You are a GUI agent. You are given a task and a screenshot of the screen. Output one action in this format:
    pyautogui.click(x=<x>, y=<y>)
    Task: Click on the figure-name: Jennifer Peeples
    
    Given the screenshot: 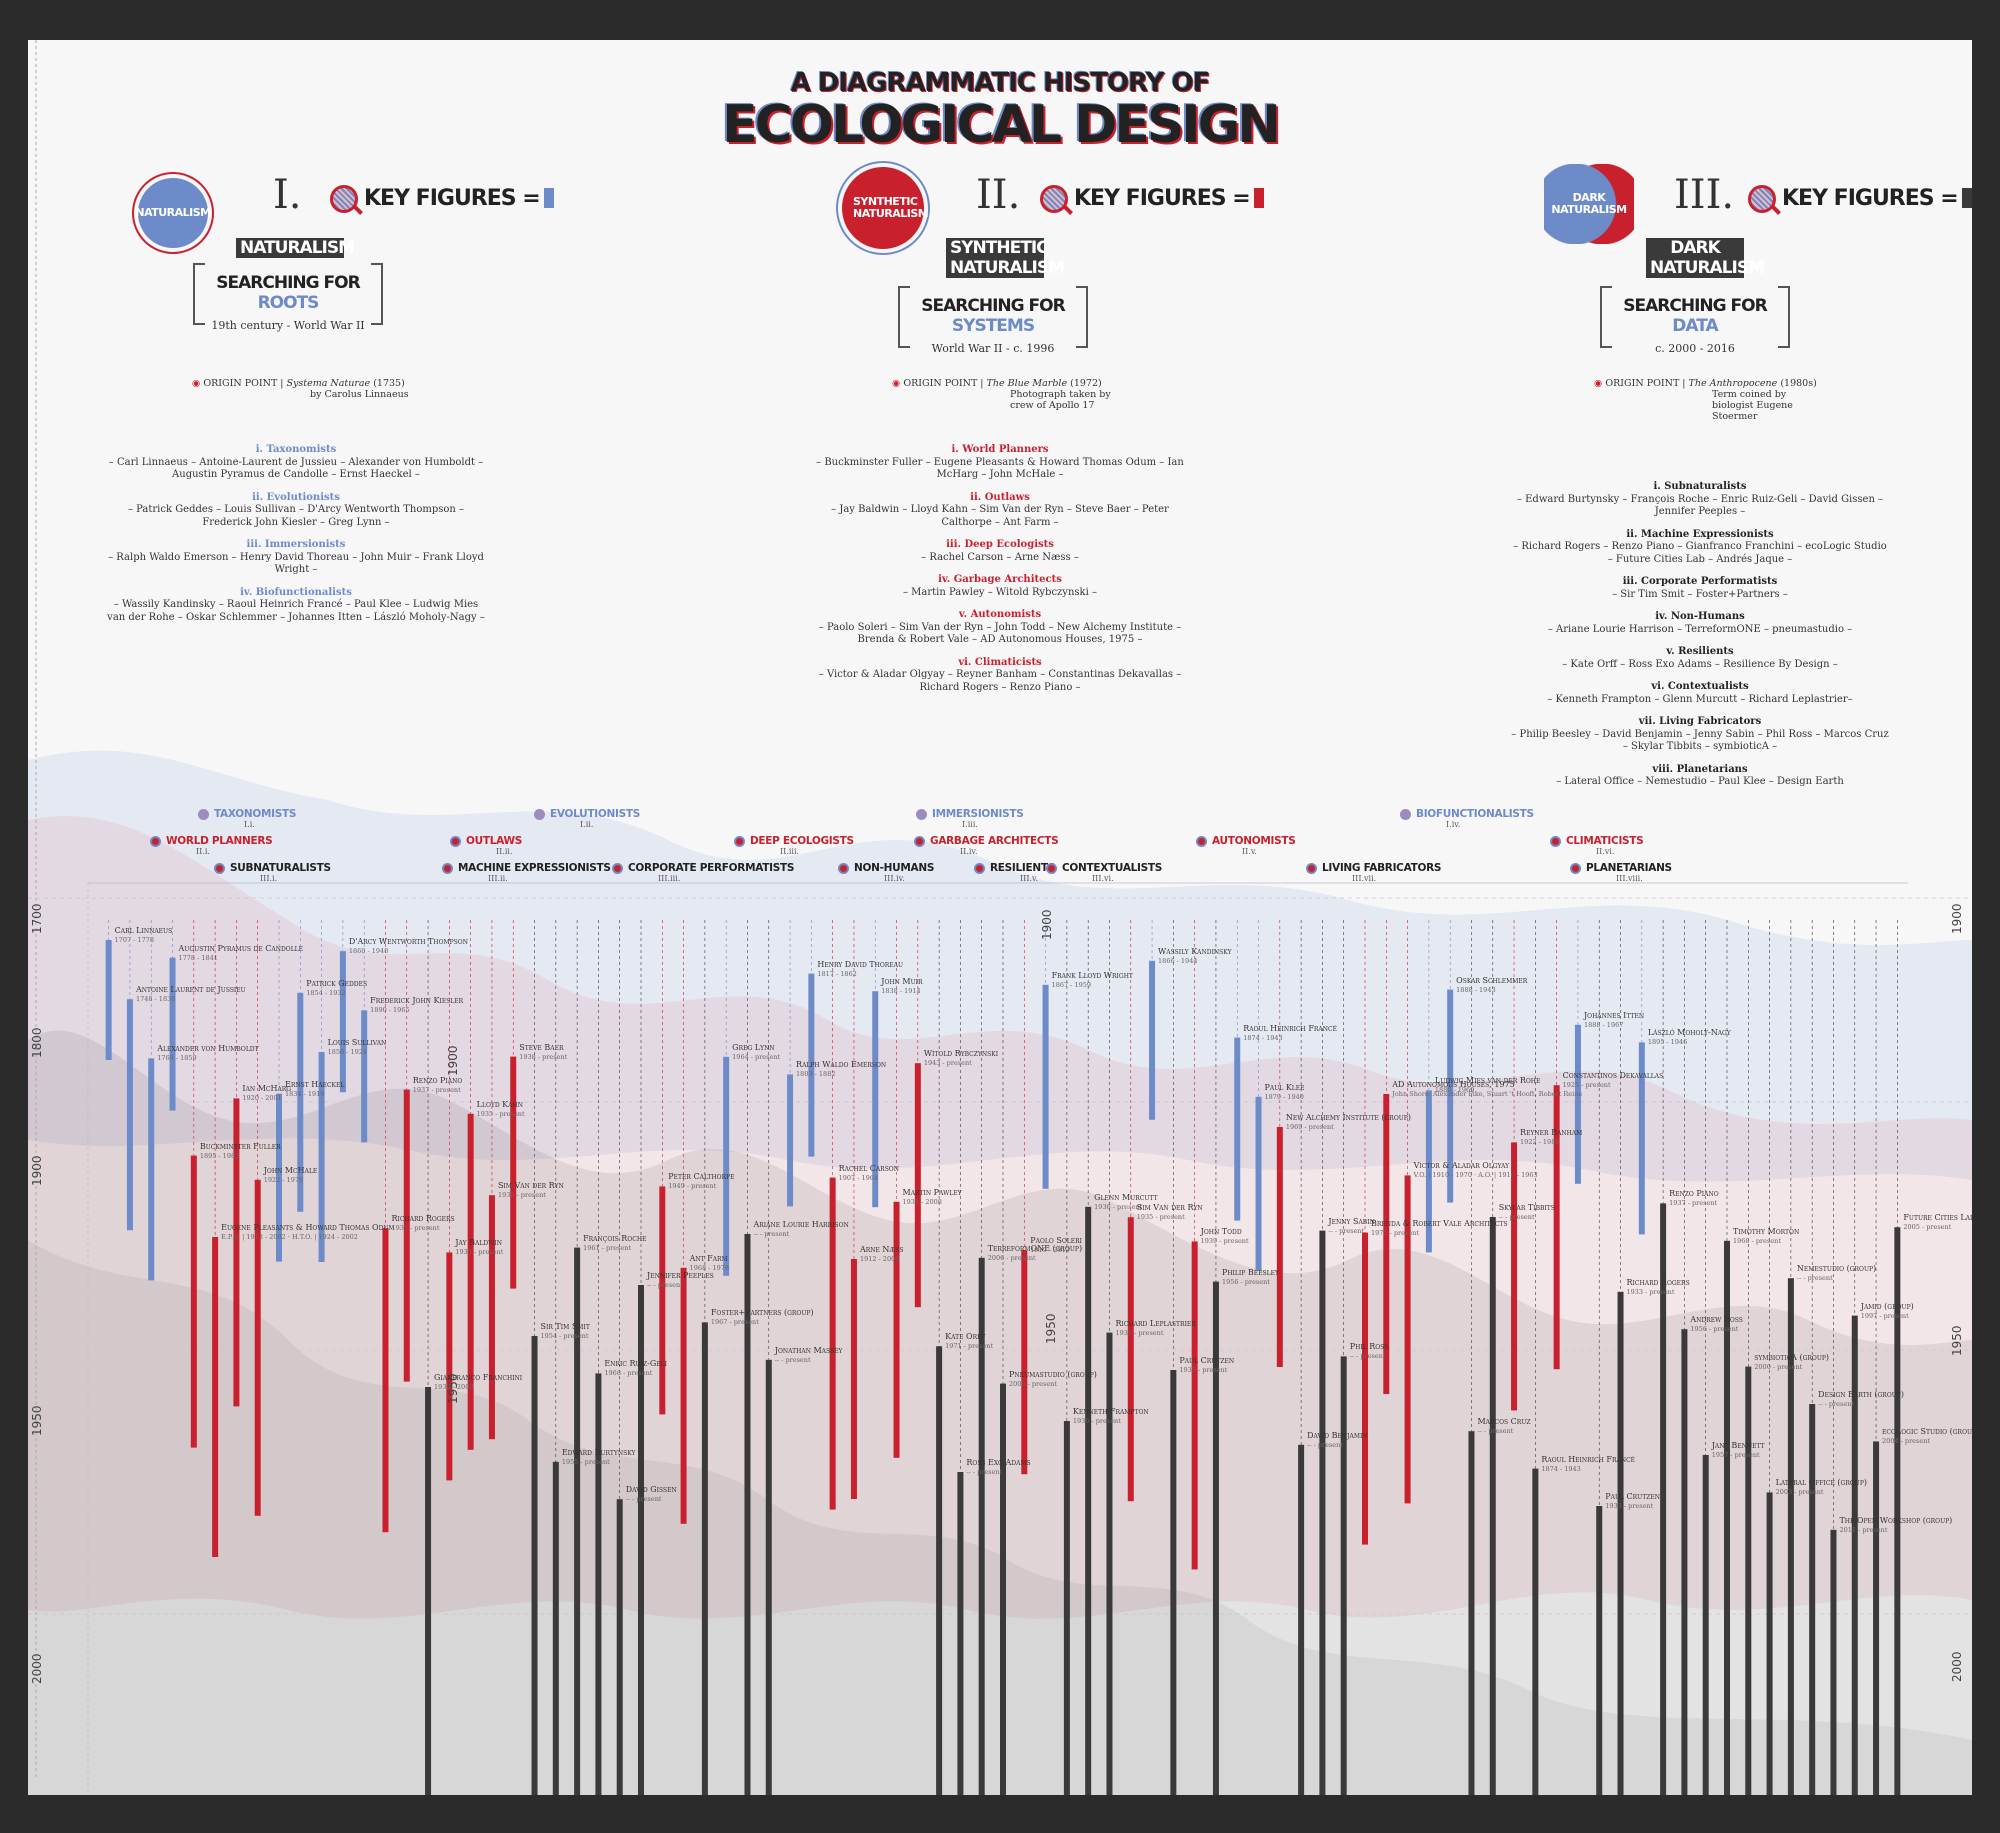 What is the action you would take?
    pyautogui.click(x=680, y=1275)
    